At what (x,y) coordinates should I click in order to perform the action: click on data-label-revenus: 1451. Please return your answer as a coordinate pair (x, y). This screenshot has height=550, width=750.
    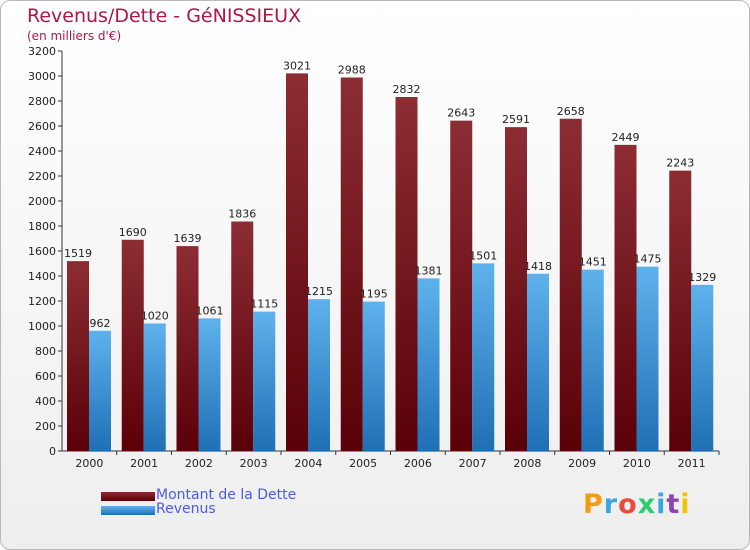
    Looking at the image, I should click on (593, 262).